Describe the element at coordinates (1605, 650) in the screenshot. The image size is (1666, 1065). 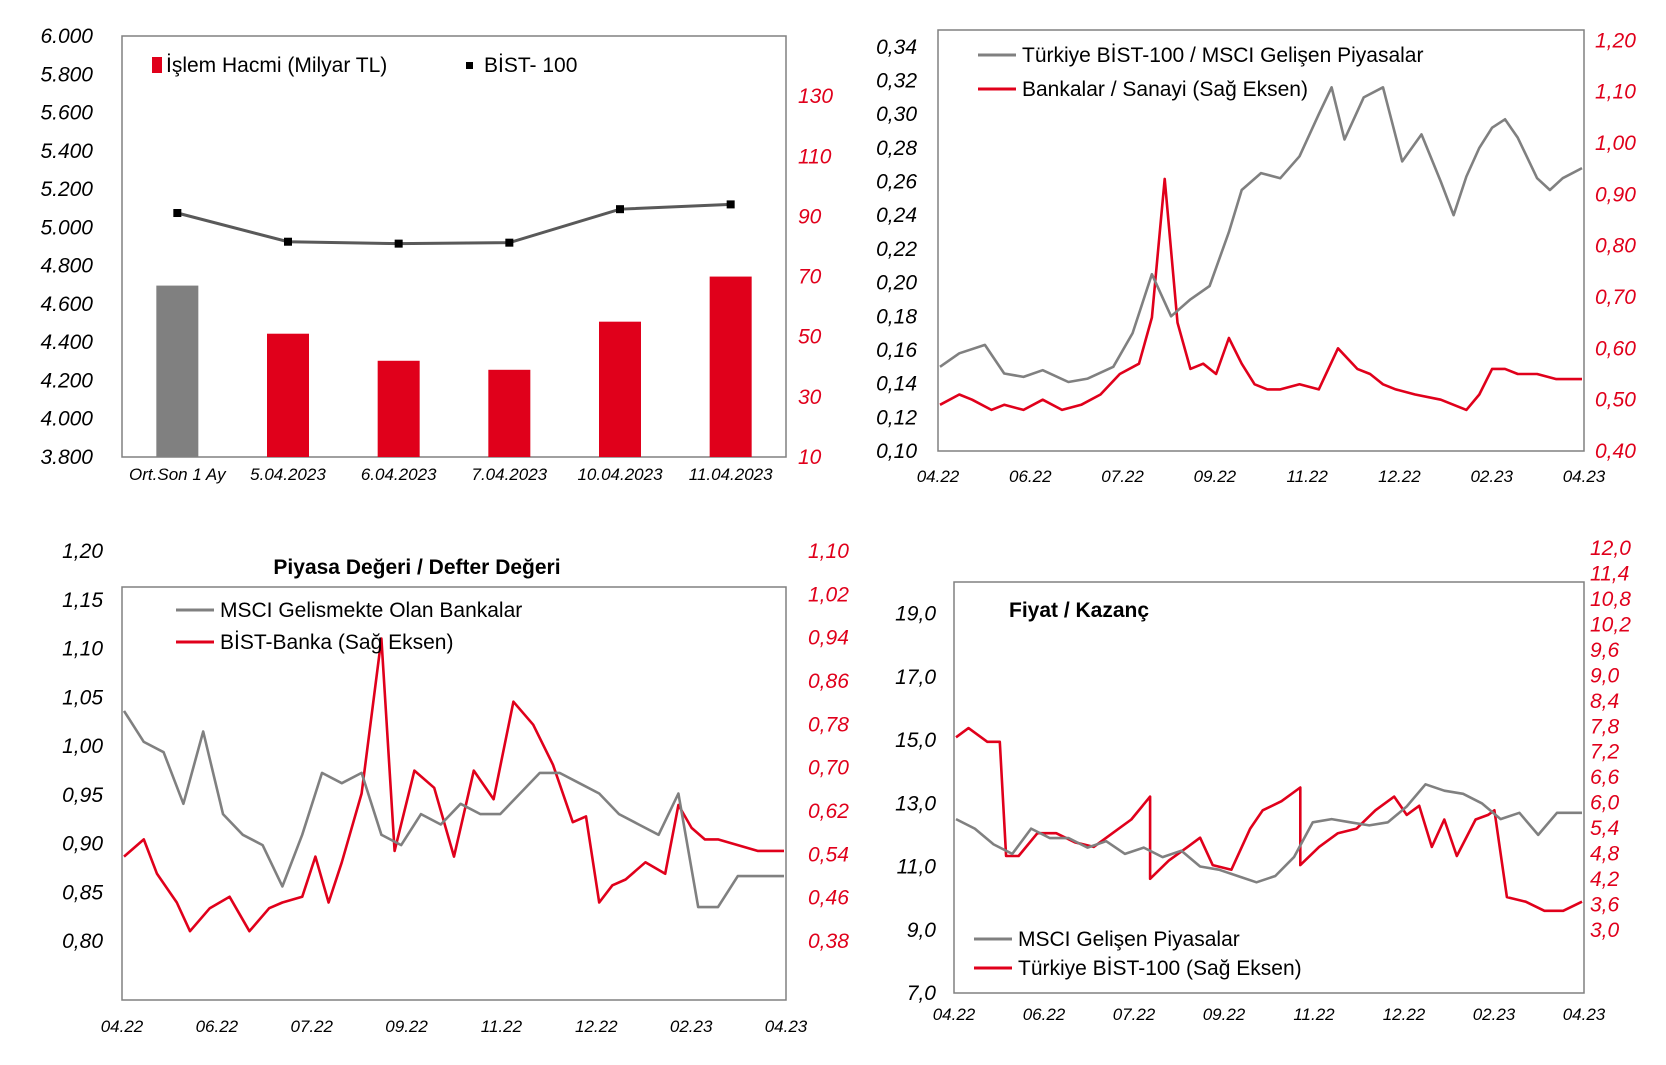
I see `y-right-tick-label: 9,6` at that location.